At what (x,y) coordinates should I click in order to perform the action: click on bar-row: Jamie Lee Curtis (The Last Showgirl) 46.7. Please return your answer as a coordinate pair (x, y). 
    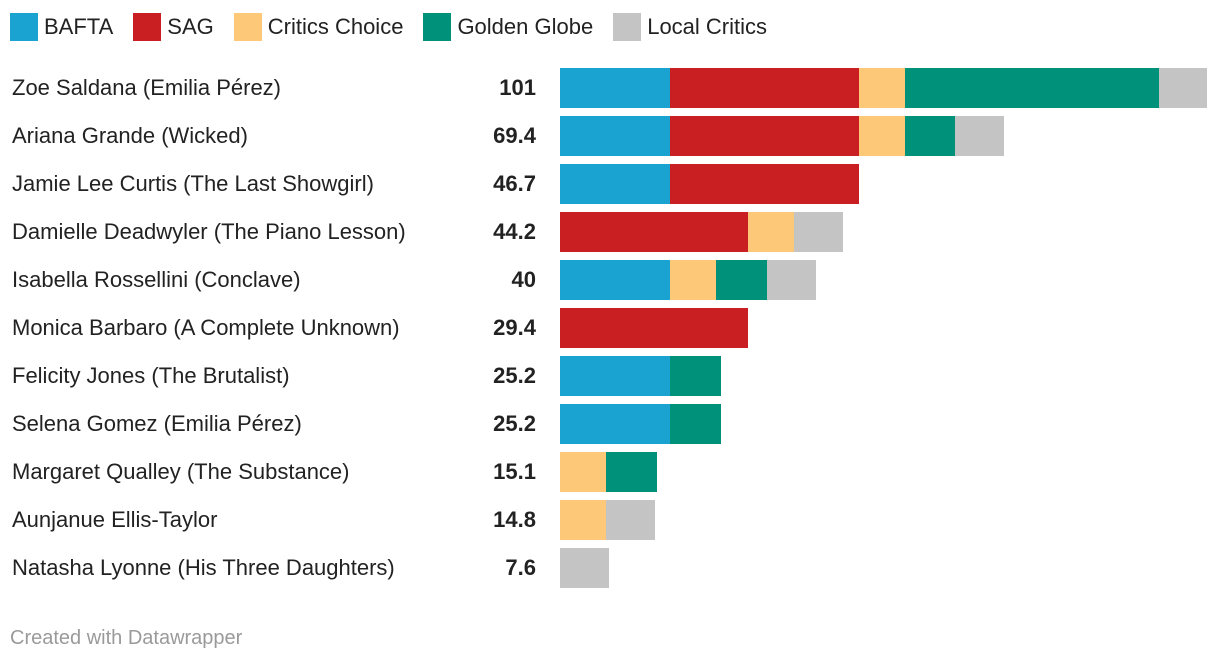
    Looking at the image, I should click on (610, 184).